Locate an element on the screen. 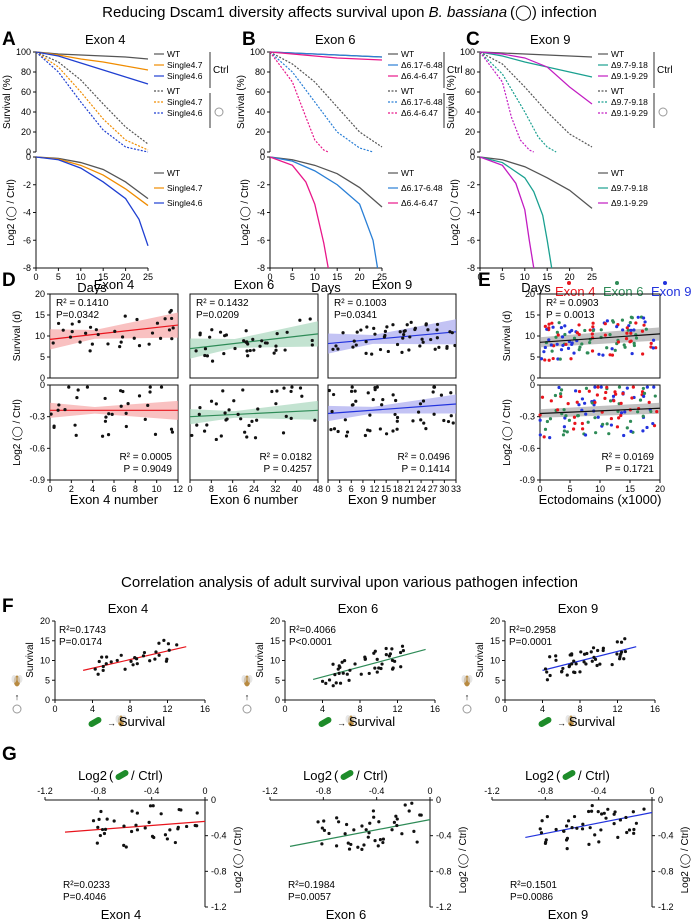  p-value-label: P=0.0174 is located at coordinates (81, 642).